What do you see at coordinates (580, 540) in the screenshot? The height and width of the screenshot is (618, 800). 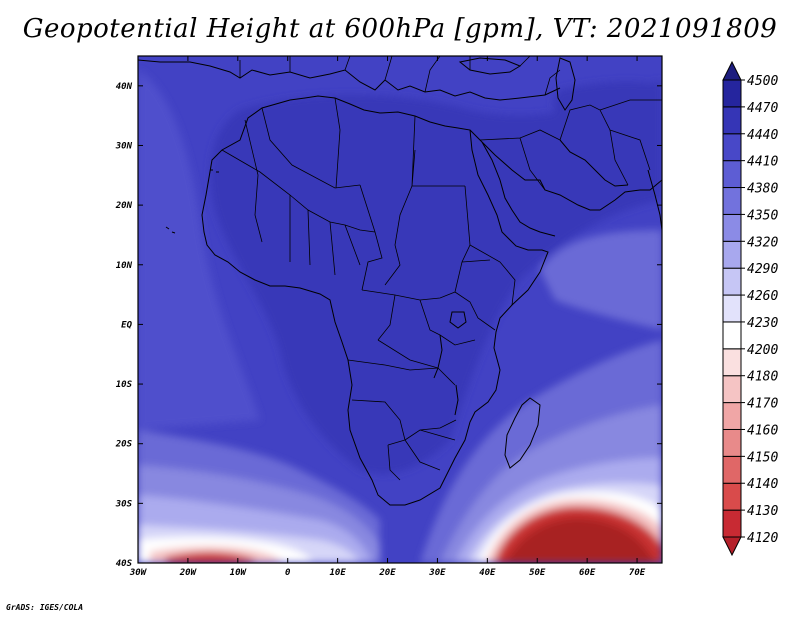 I see `field-band-reddark-se` at bounding box center [580, 540].